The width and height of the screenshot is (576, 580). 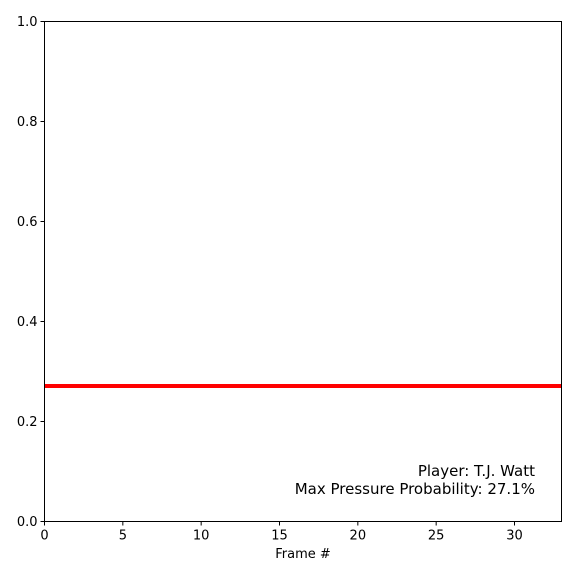 I want to click on y-tick-label: 0.8, so click(x=27, y=122).